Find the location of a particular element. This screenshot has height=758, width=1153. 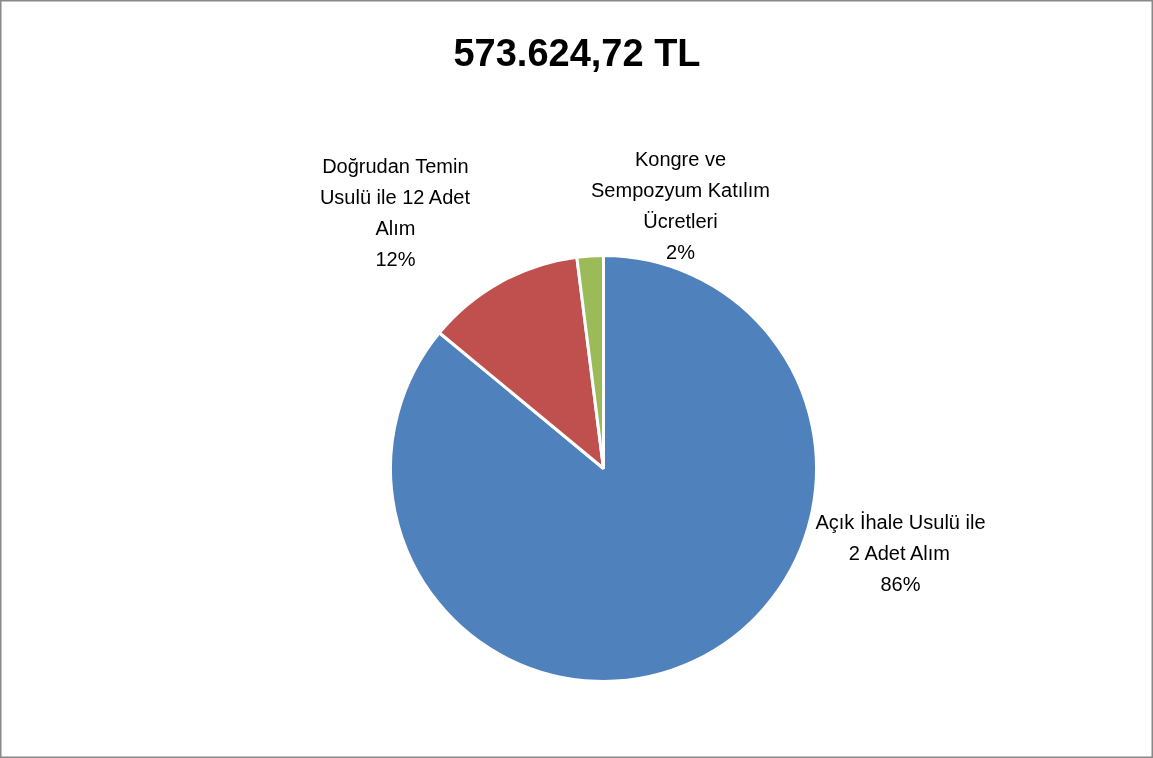

data-label: 2% is located at coordinates (681, 251).